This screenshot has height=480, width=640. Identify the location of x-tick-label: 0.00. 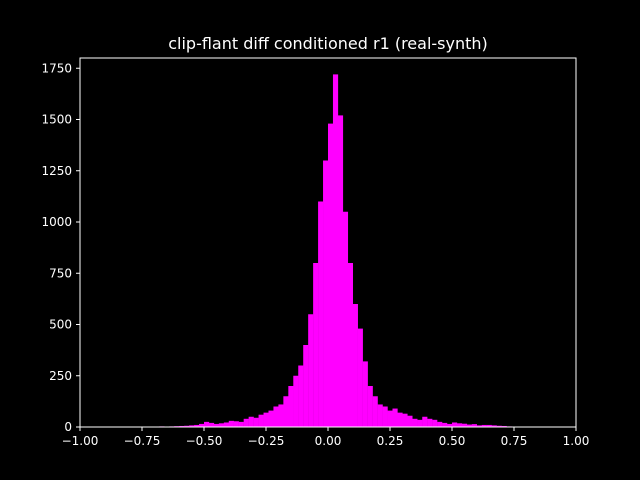
(328, 441).